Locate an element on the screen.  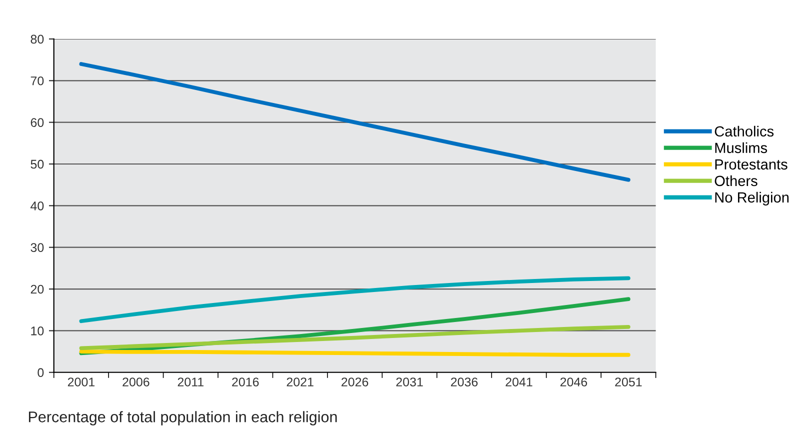
x-tick-label: 2041 is located at coordinates (519, 382).